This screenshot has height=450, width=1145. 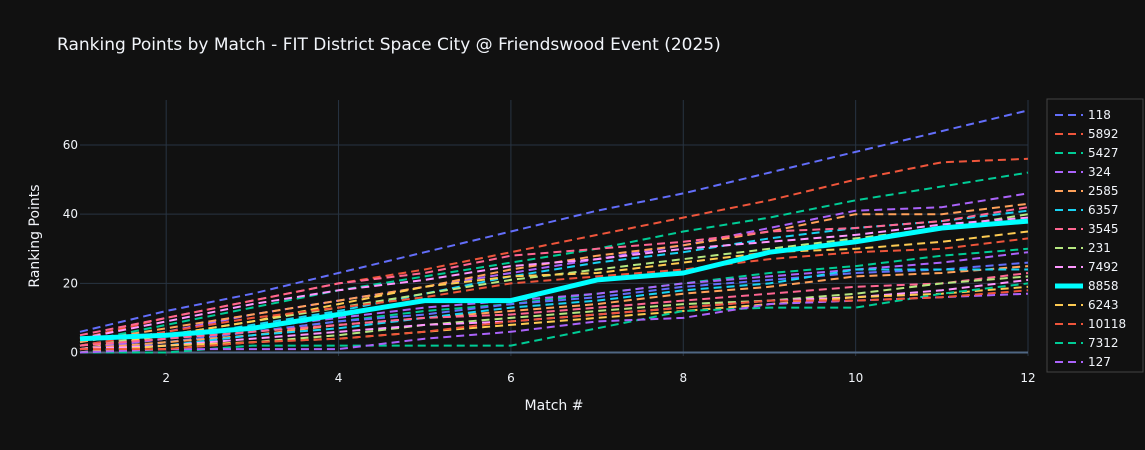 What do you see at coordinates (35, 235) in the screenshot?
I see `y-axis-label: Ranking Points` at bounding box center [35, 235].